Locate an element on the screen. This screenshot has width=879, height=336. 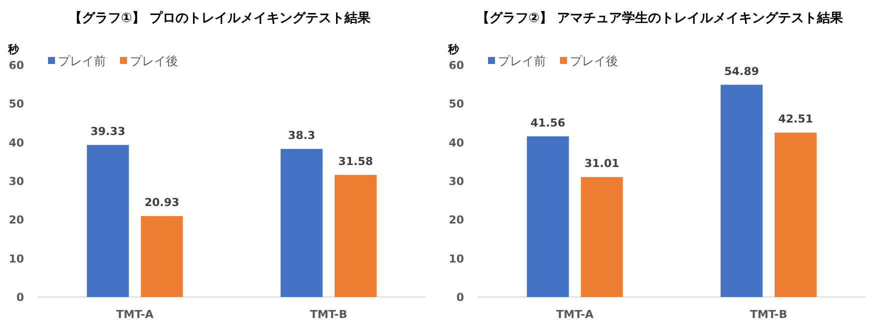
data-label: 31.58 is located at coordinates (356, 161).